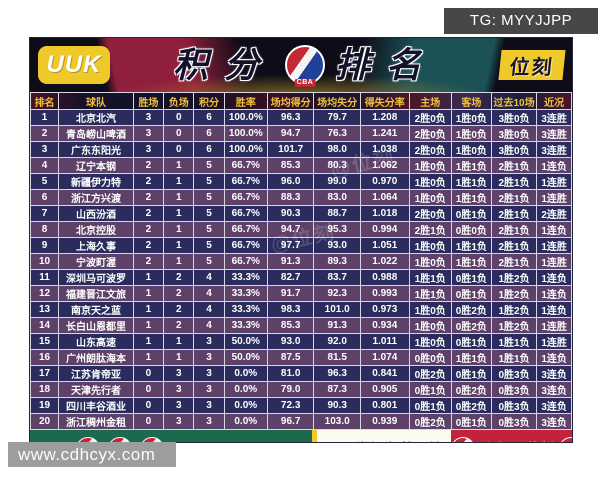  What do you see at coordinates (290, 117) in the screenshot?
I see `cell-avg_scored: 96.3` at bounding box center [290, 117].